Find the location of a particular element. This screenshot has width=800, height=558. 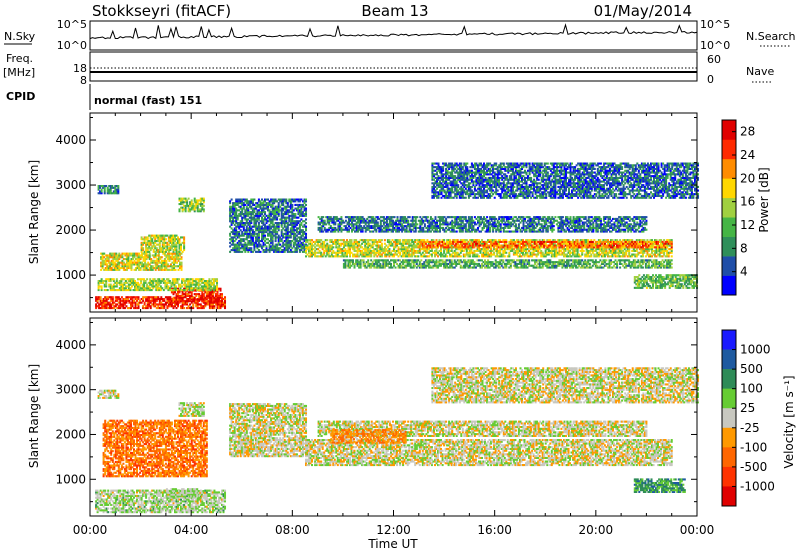

freq-left-tick-bottom: 8 is located at coordinates (83, 80).